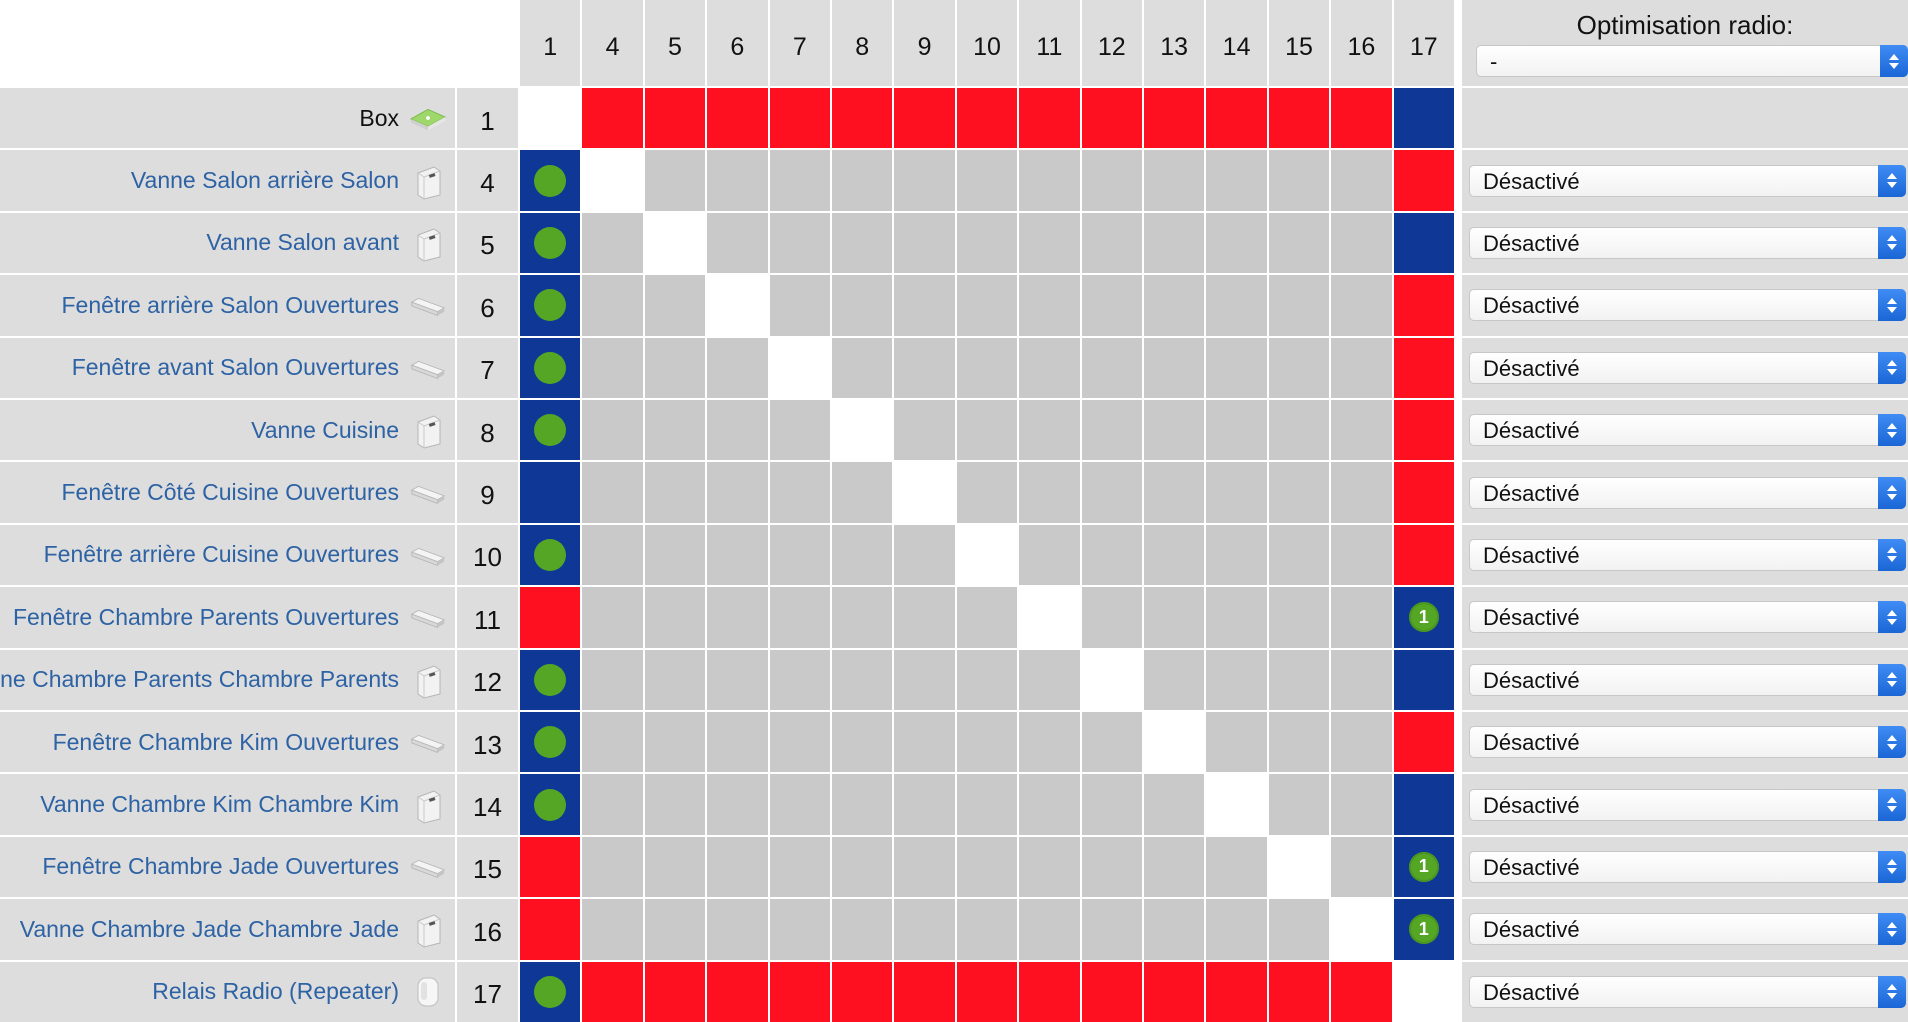 This screenshot has width=1908, height=1022. I want to click on device-link: Fenêtre Chambre Parents Ouvertures, so click(205, 616).